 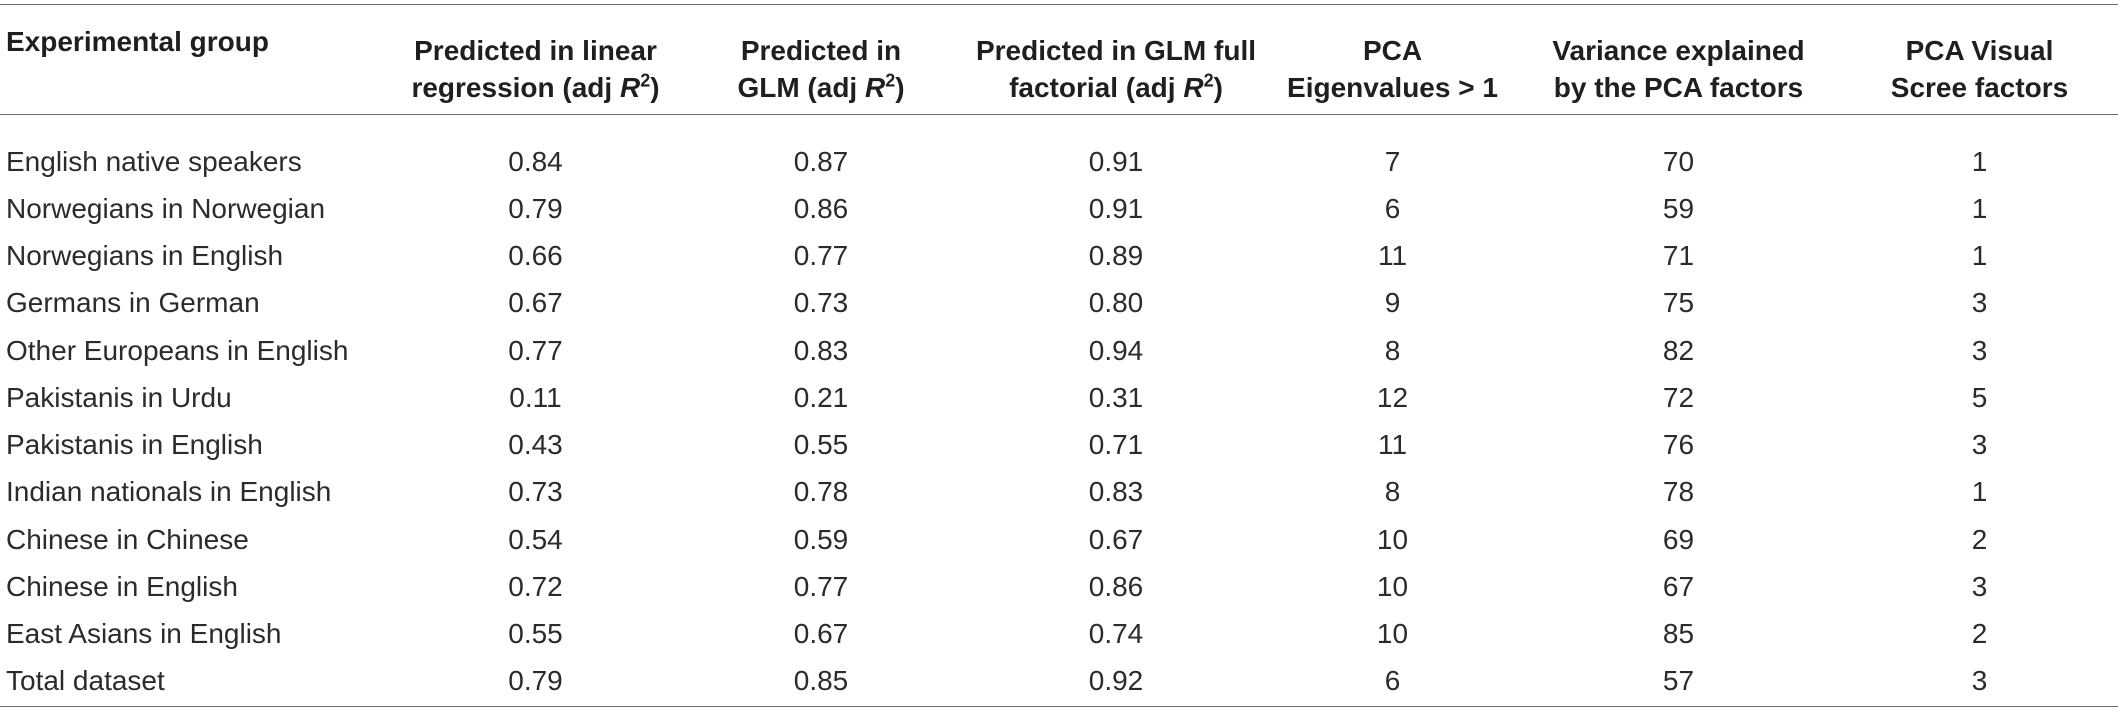 I want to click on table-row: English native speakers 0.84 0.87 0.91 7 70 1, so click(x=1059, y=158).